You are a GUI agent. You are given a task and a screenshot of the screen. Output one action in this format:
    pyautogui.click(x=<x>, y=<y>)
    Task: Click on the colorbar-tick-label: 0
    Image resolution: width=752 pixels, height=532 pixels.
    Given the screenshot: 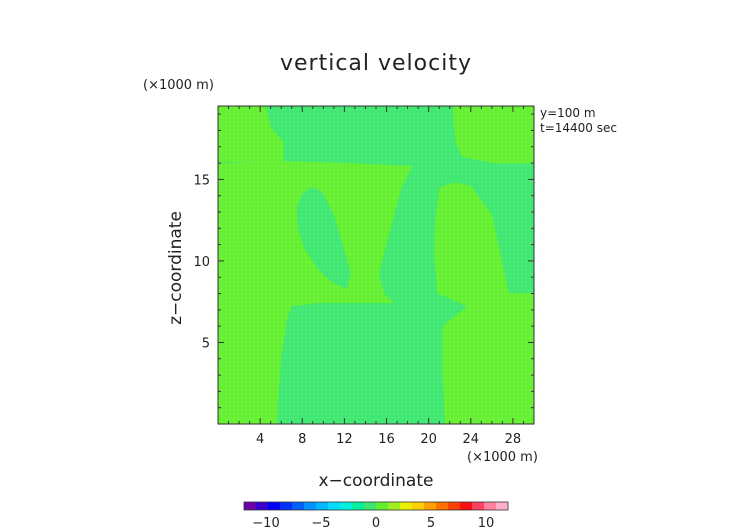 What is the action you would take?
    pyautogui.click(x=376, y=523)
    